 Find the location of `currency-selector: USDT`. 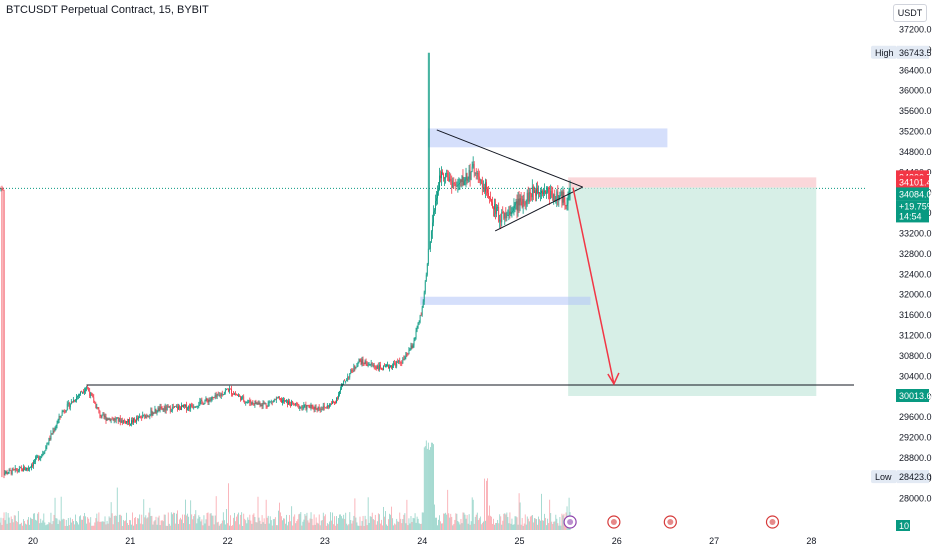

currency-selector: USDT is located at coordinates (910, 13).